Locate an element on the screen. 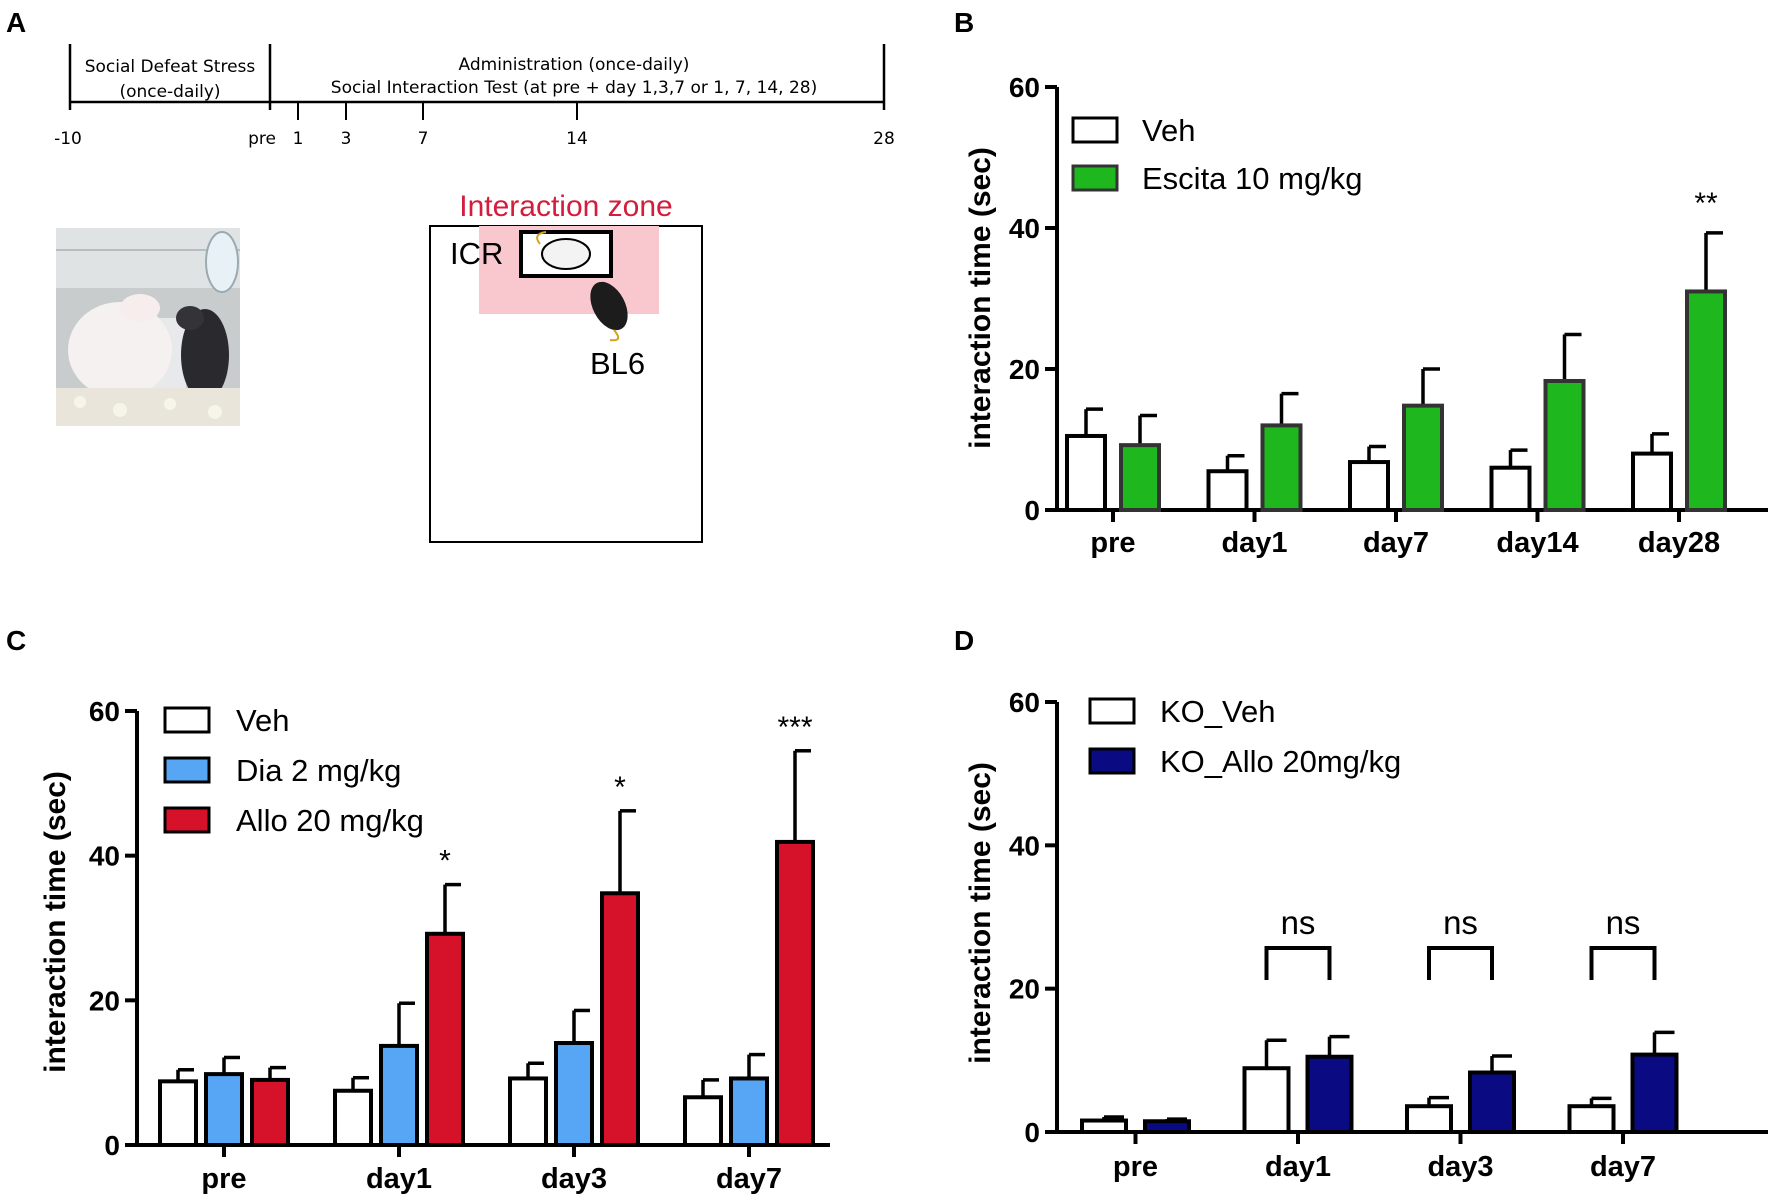 This screenshot has height=1200, width=1772. timeline-tick-label: 7 is located at coordinates (423, 139).